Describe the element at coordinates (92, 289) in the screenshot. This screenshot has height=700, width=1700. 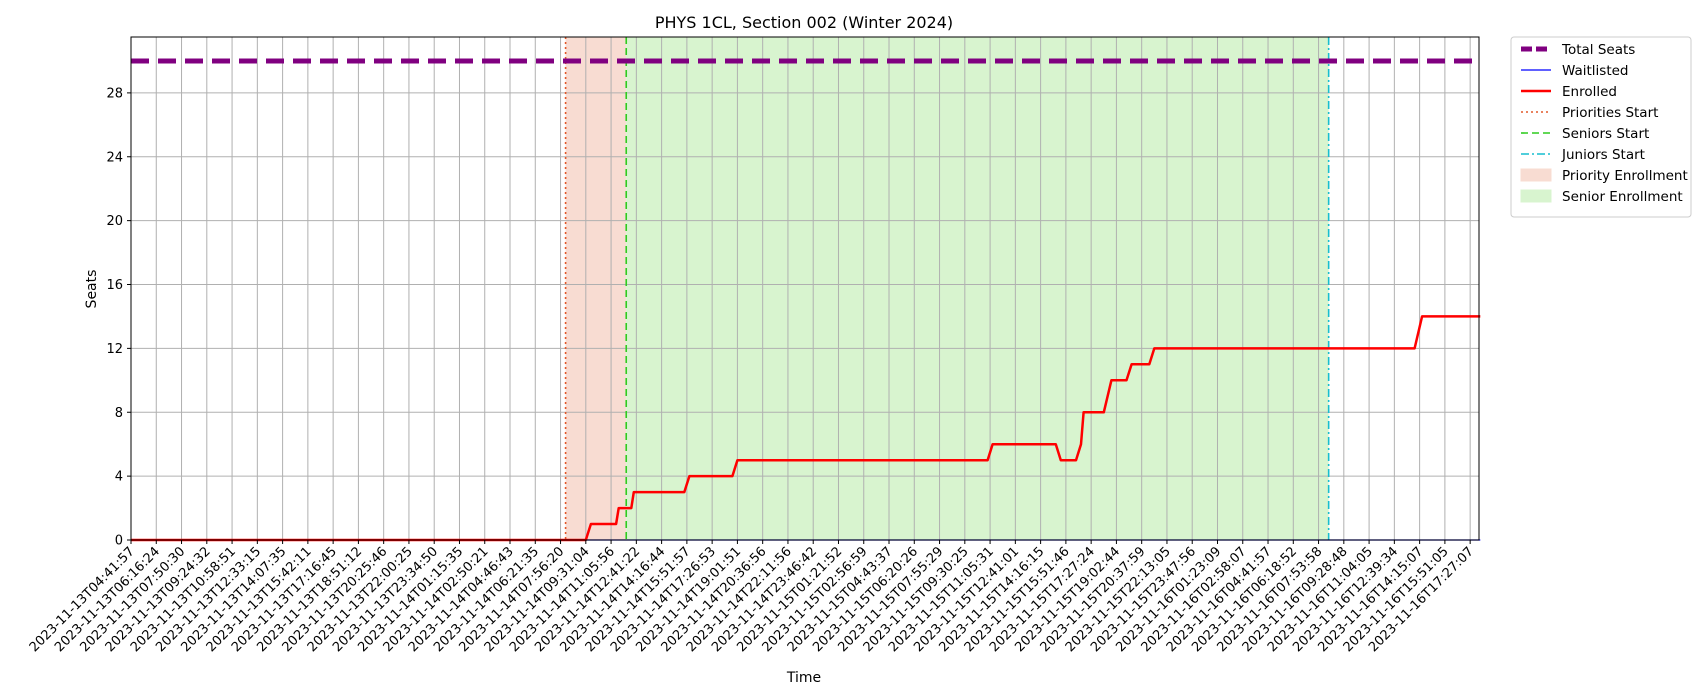
I see `y-axis-title: Seats` at that location.